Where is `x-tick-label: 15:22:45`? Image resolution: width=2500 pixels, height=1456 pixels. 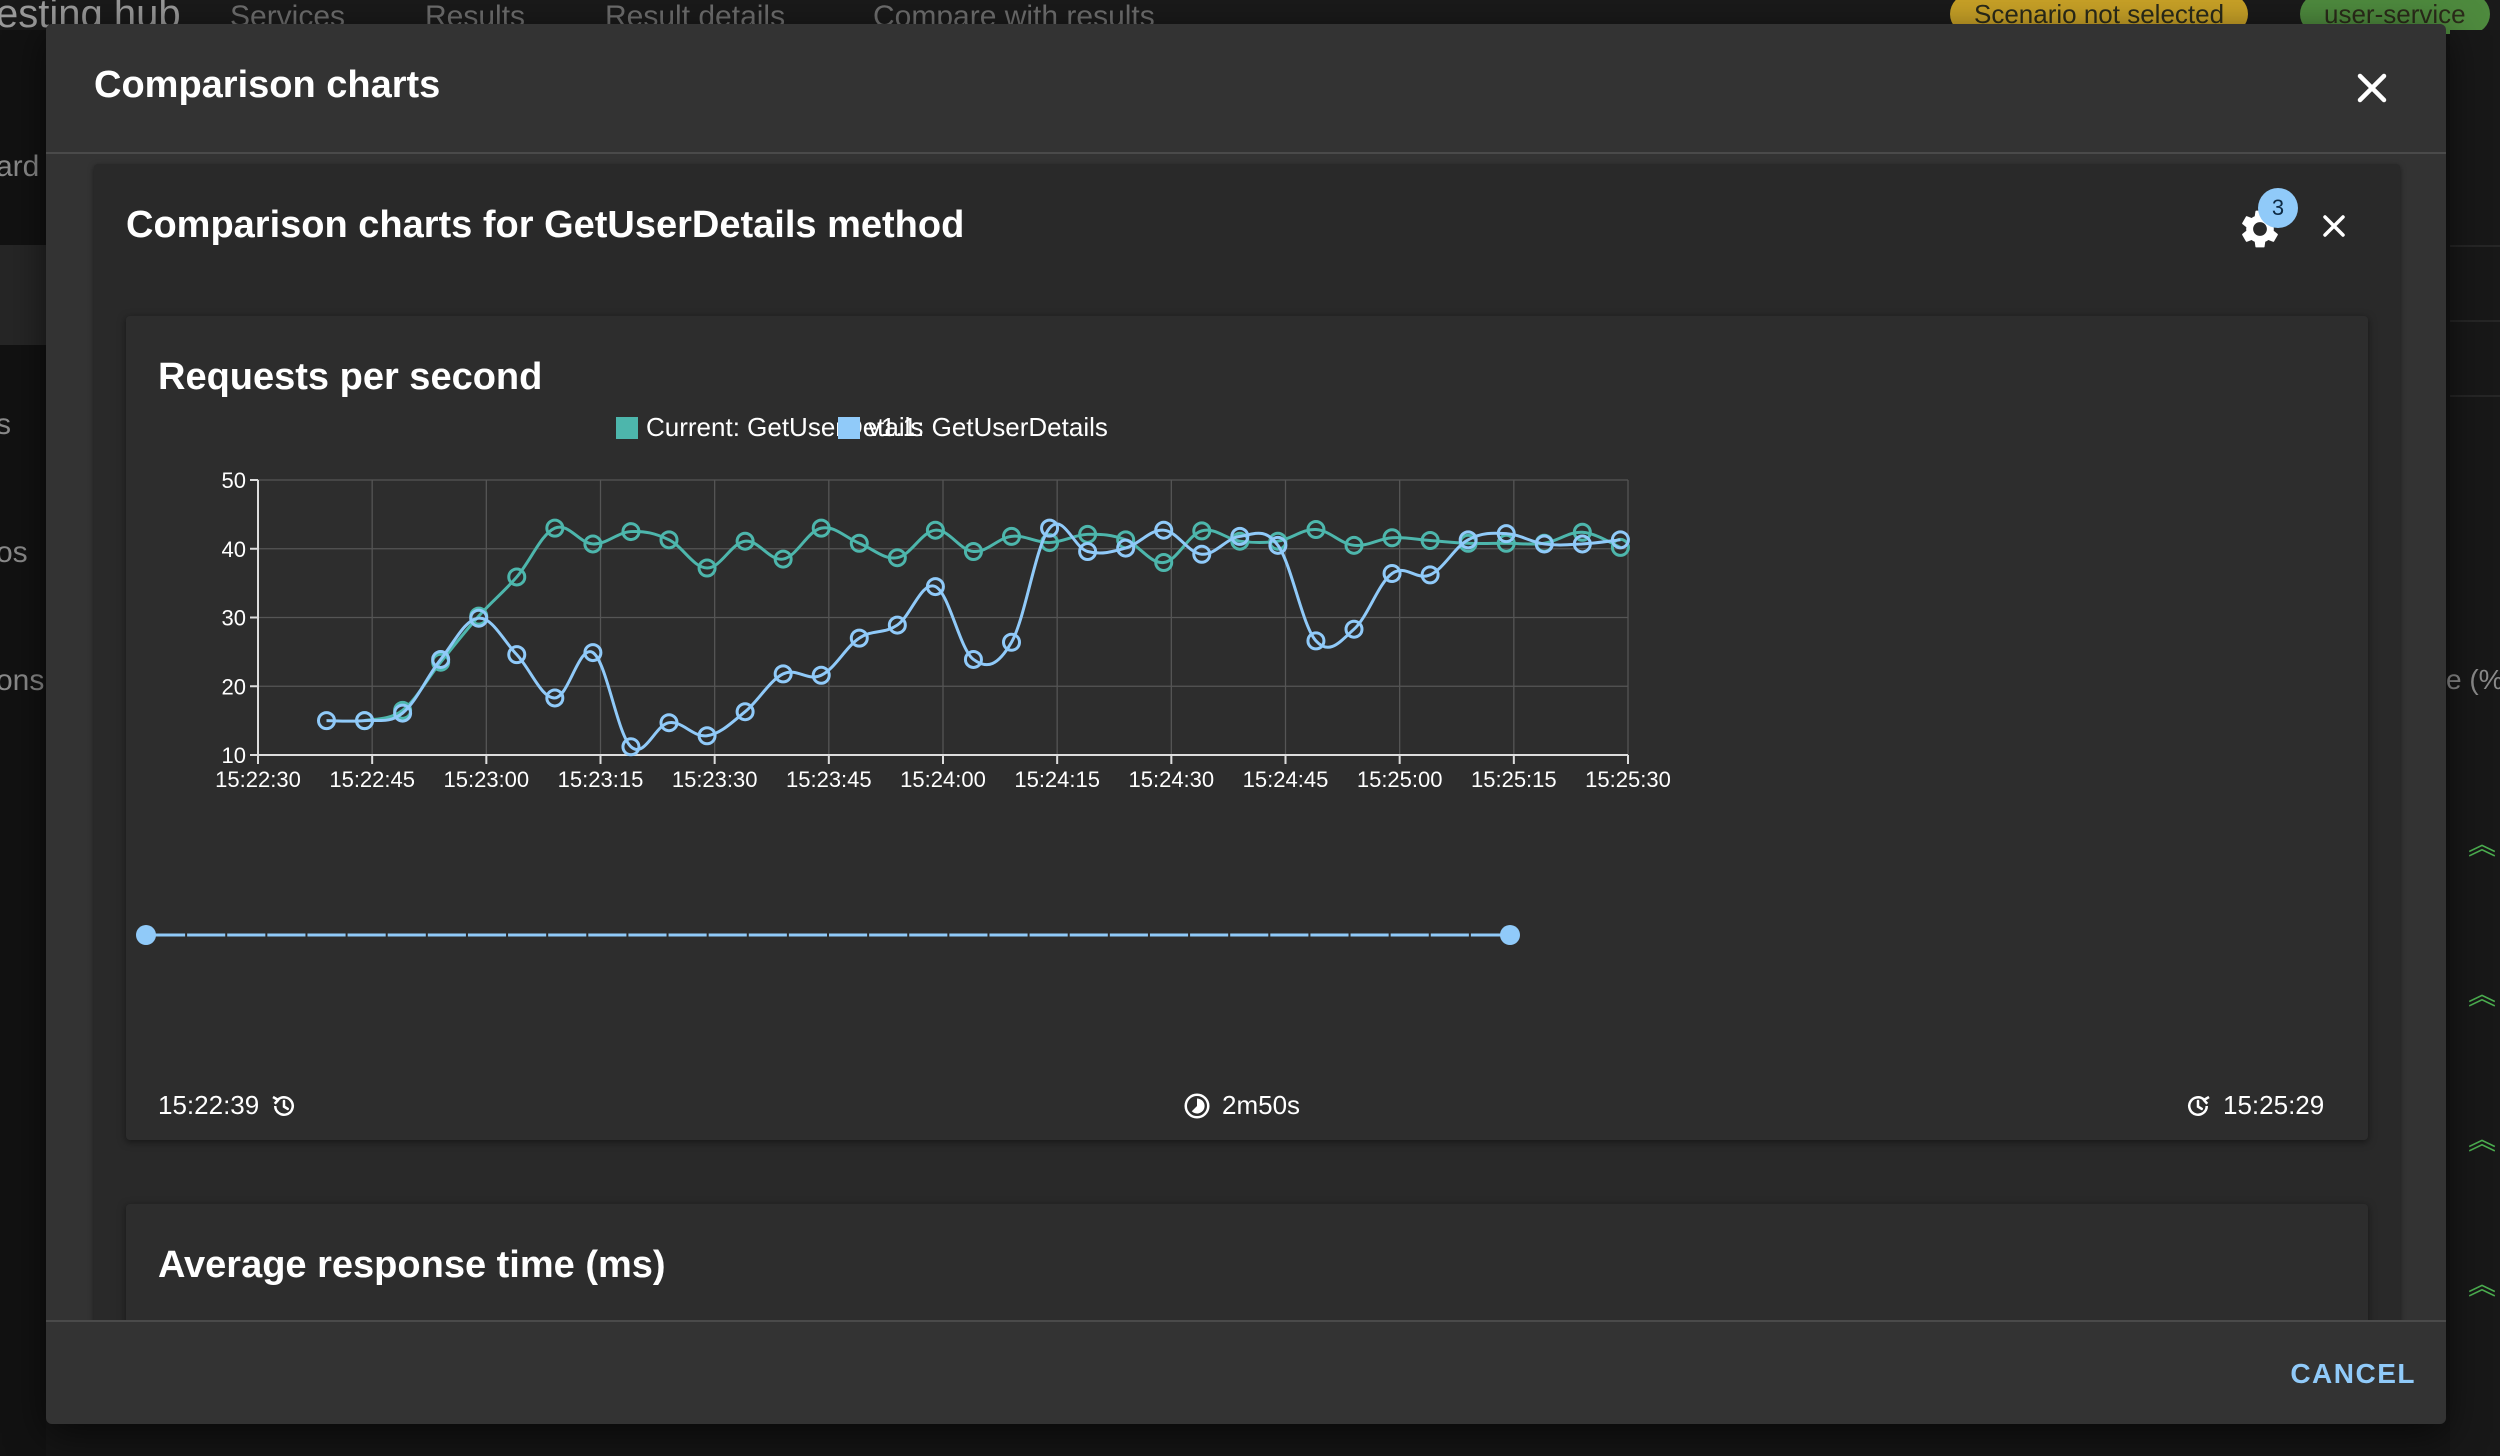 x-tick-label: 15:22:45 is located at coordinates (372, 779).